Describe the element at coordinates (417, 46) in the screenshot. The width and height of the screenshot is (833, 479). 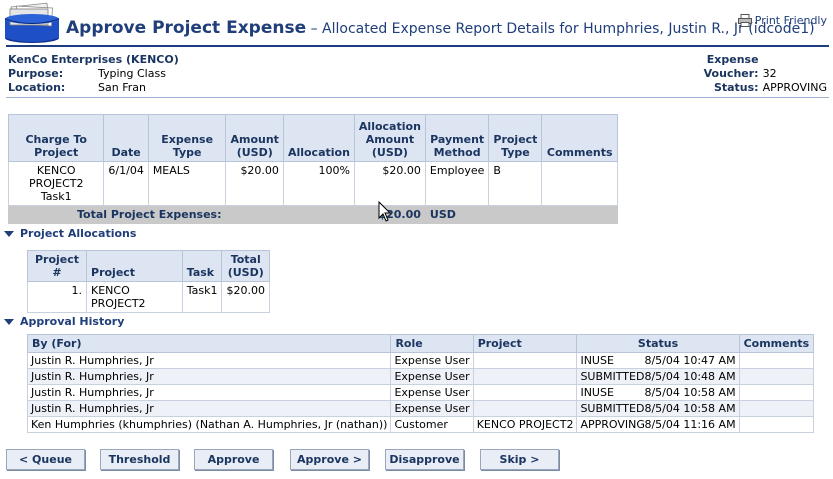
I see `header-divider` at that location.